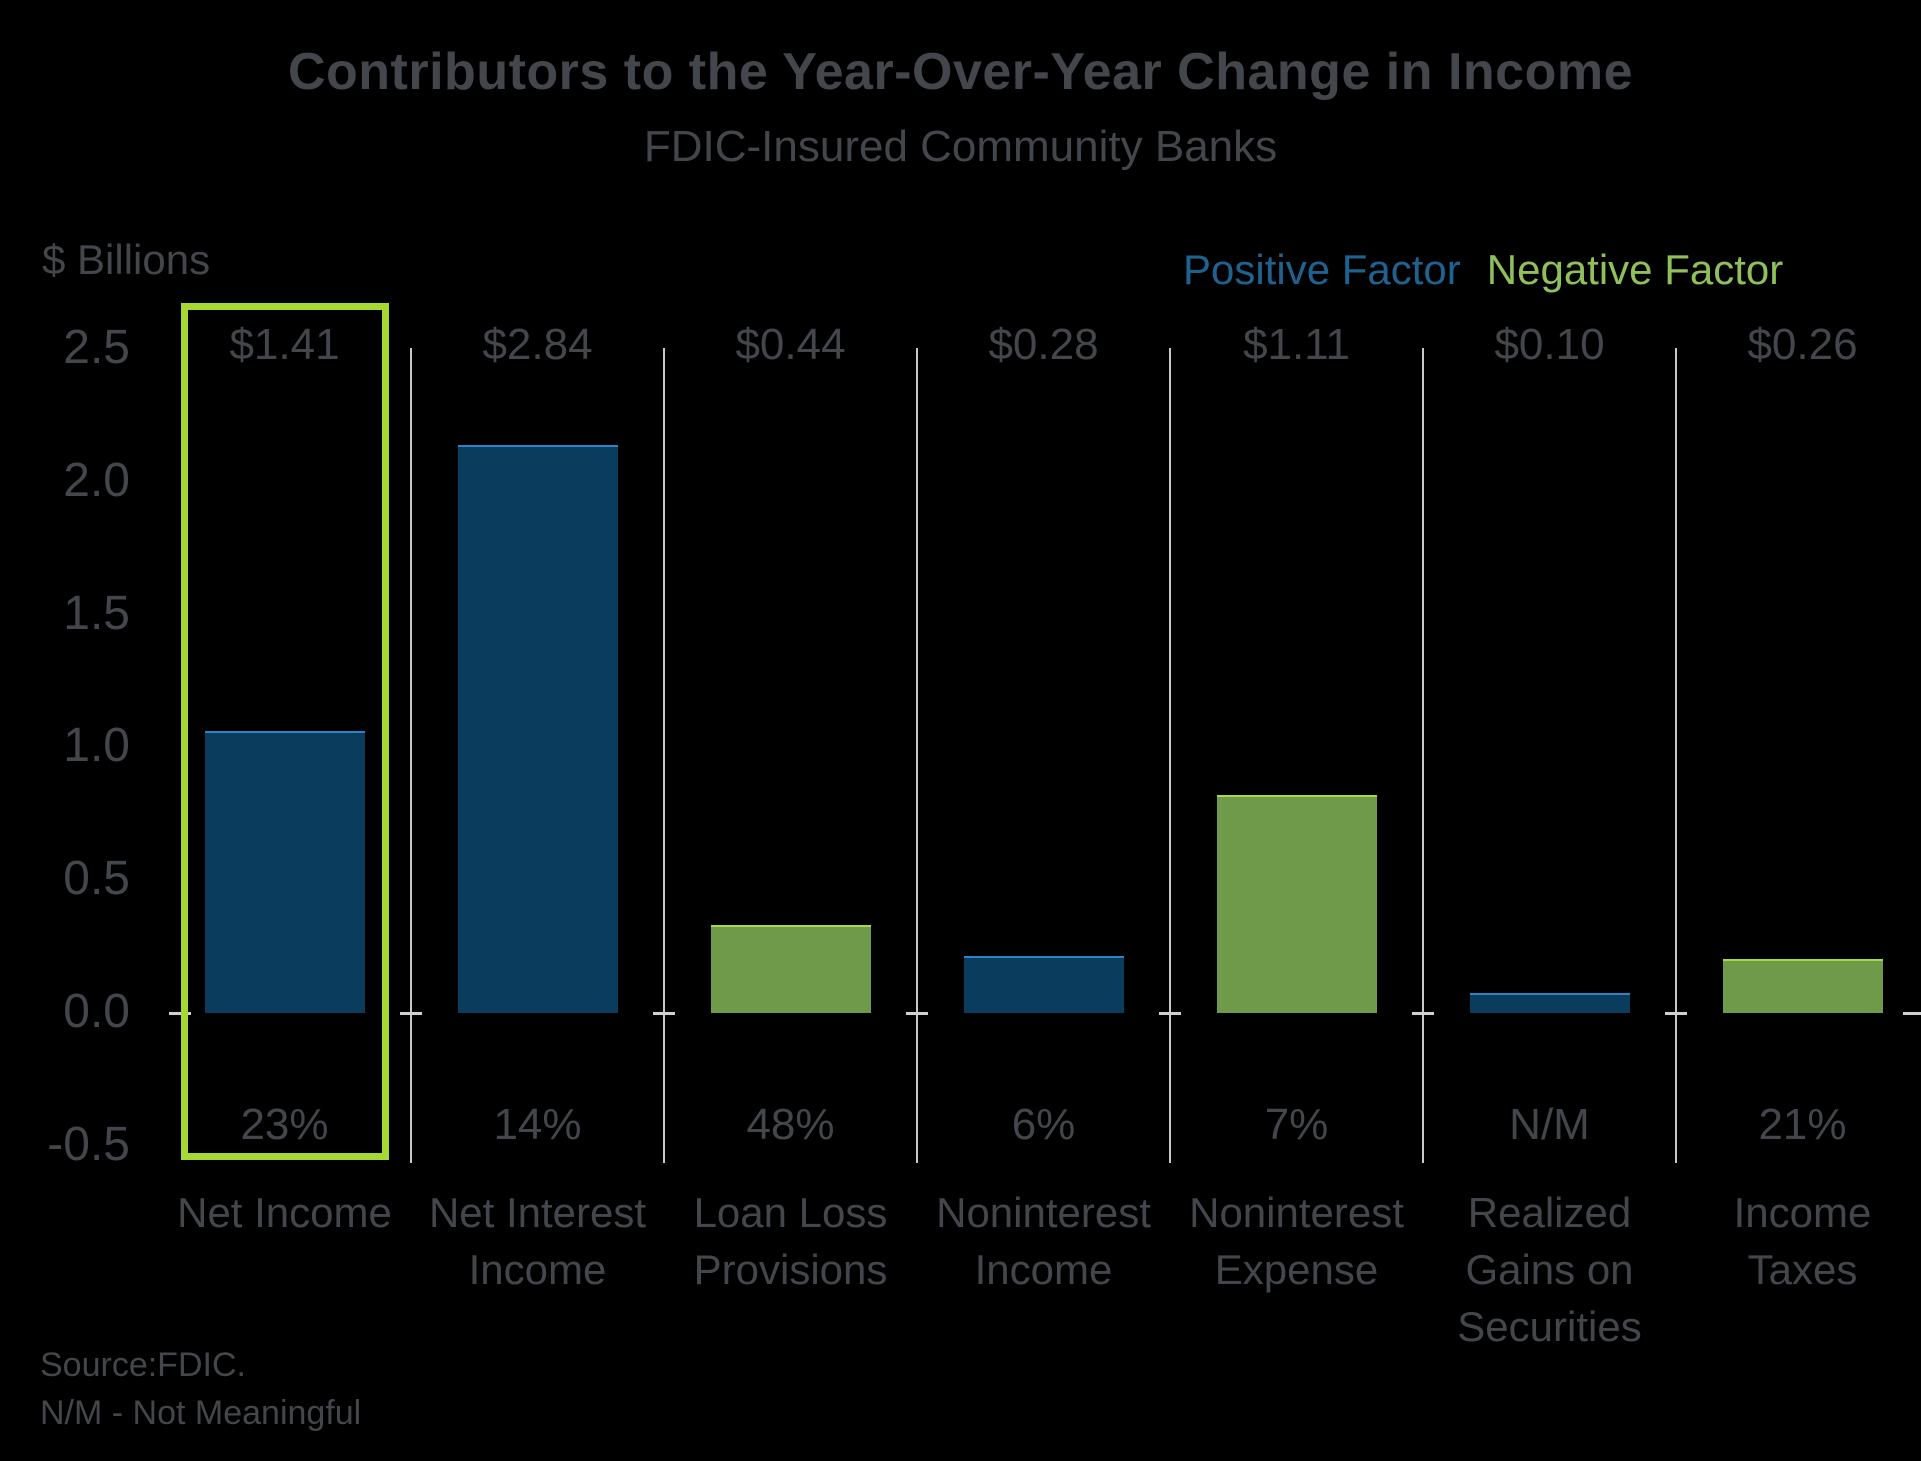 The image size is (1921, 1461). I want to click on bar-value-label: $0.28, so click(1043, 344).